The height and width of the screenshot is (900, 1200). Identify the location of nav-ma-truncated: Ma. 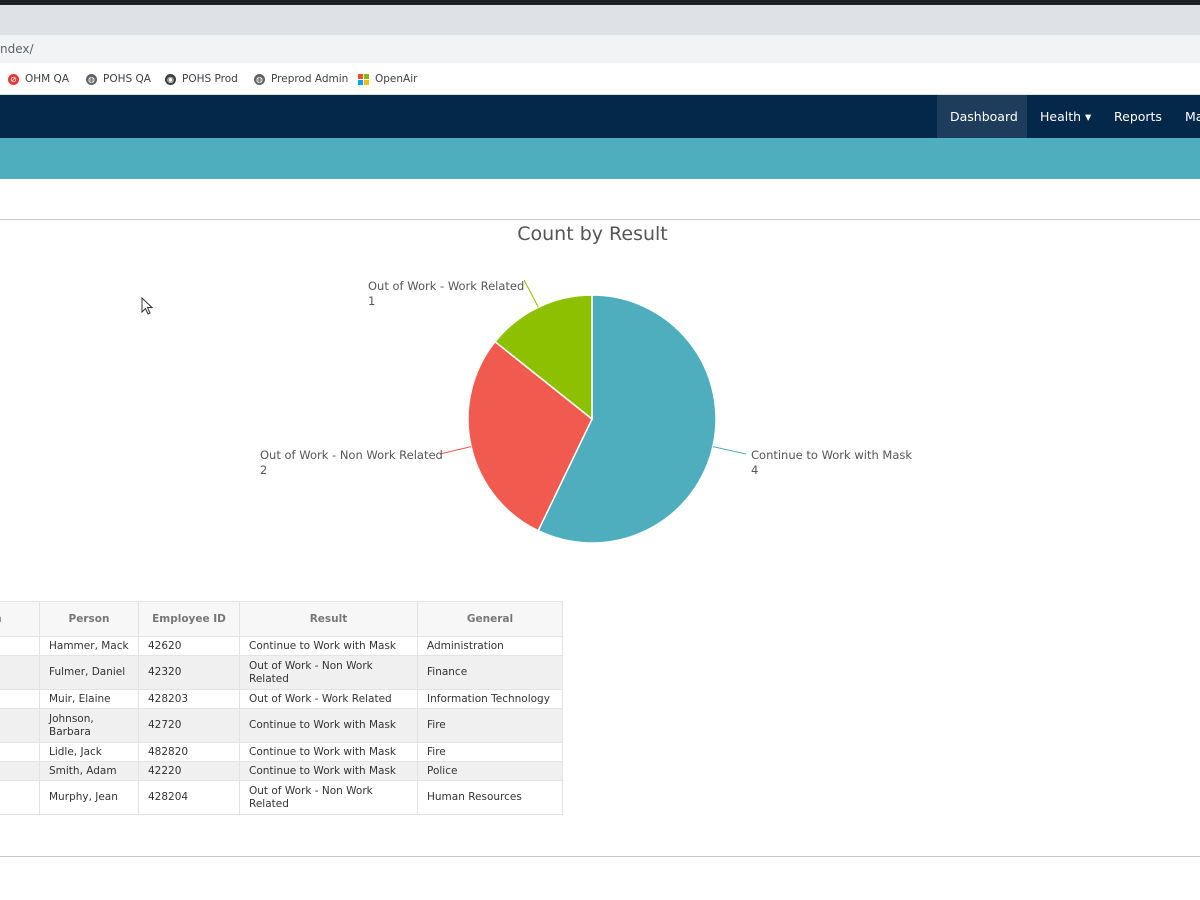
(1192, 116).